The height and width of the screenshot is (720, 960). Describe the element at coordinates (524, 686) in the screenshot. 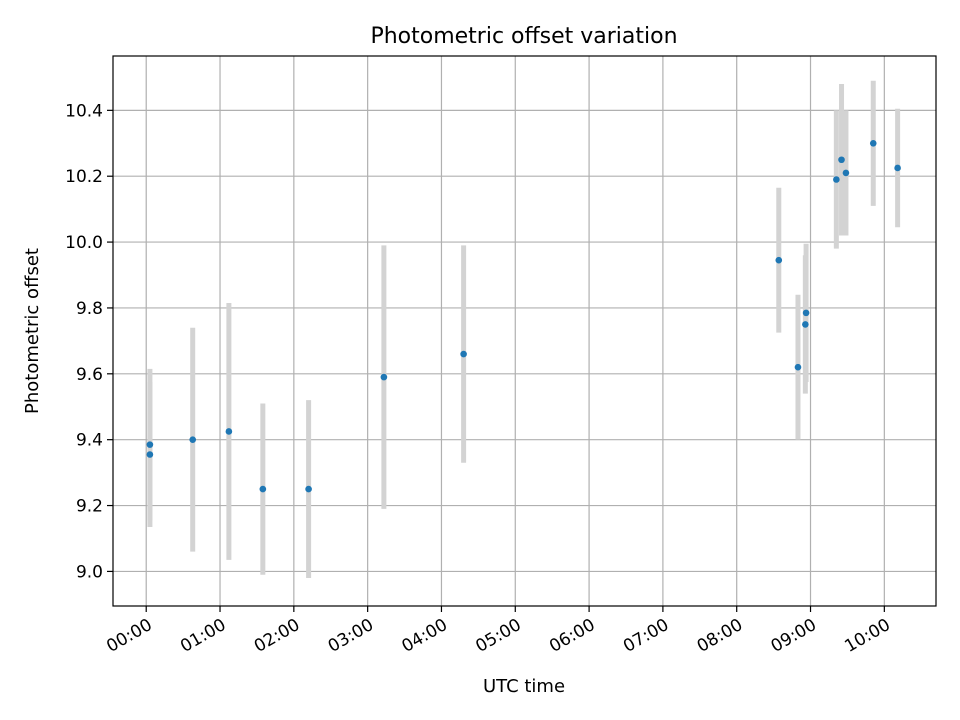

I see `x-axis-label: UTC time` at that location.